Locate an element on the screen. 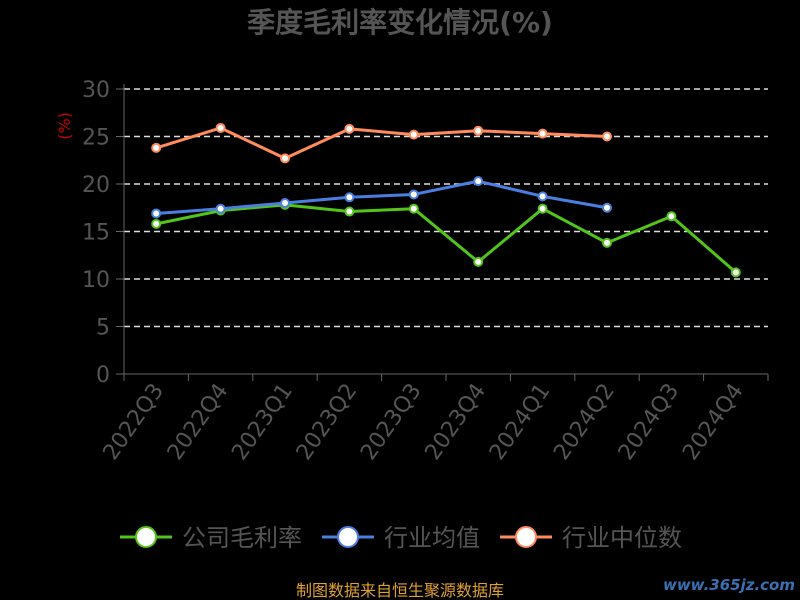 Image resolution: width=800 pixels, height=600 pixels. x-tick-label-0: 2022Q3 is located at coordinates (134, 422).